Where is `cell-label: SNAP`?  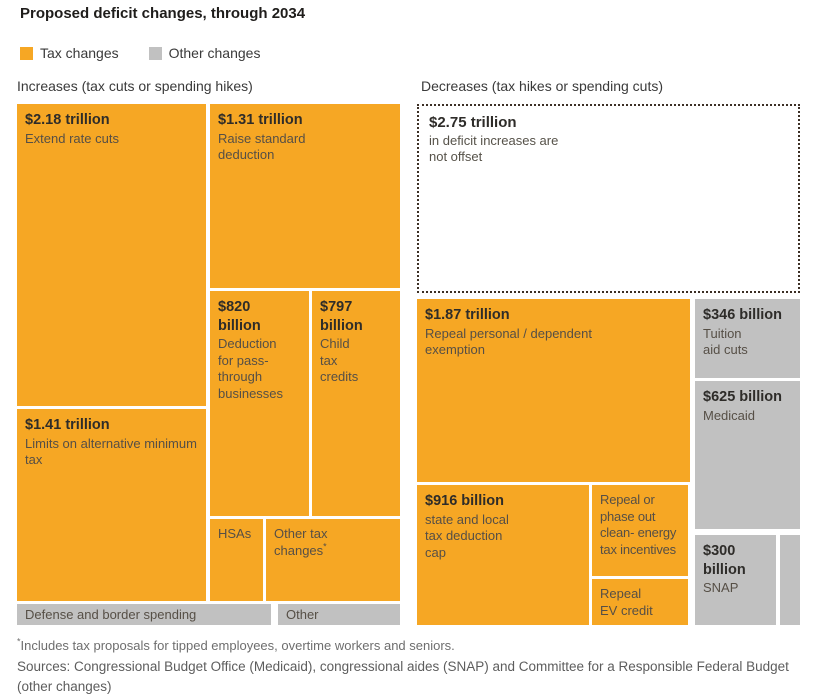
cell-label: SNAP is located at coordinates (721, 588).